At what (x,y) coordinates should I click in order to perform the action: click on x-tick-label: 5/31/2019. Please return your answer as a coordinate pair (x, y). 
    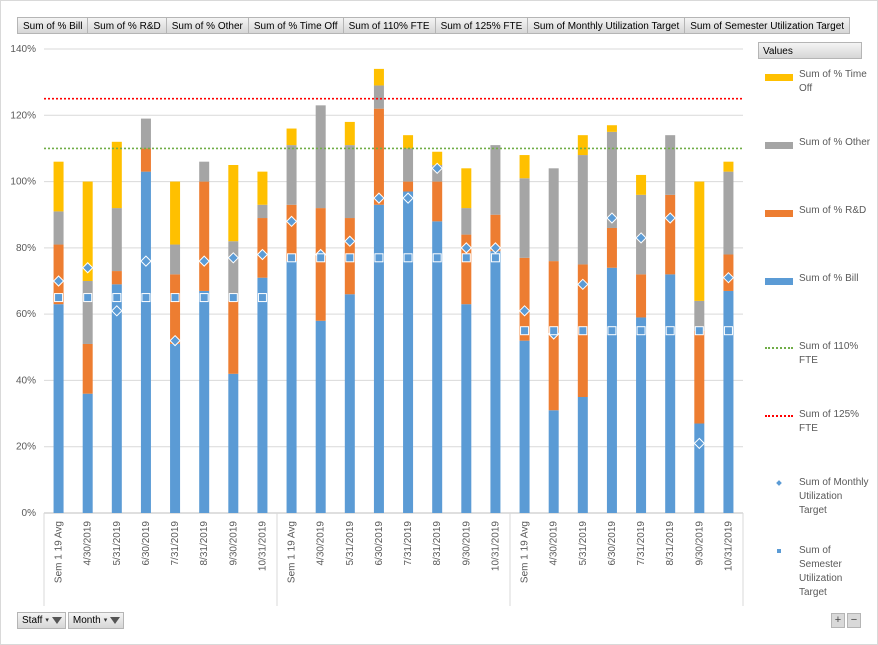
    Looking at the image, I should click on (583, 543).